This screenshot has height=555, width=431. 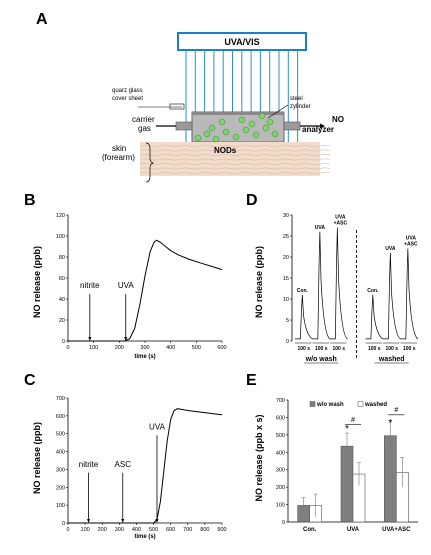 What do you see at coordinates (353, 420) in the screenshot?
I see `significance-hash: #` at bounding box center [353, 420].